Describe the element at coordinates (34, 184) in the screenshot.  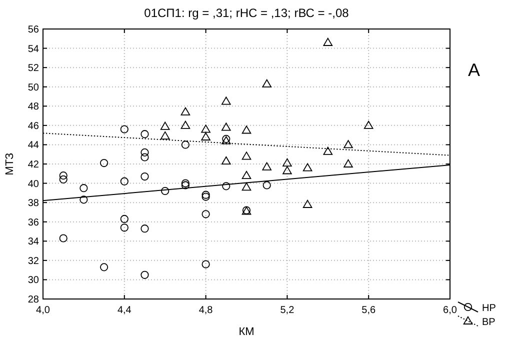
I see `y-tick-label: 40` at that location.